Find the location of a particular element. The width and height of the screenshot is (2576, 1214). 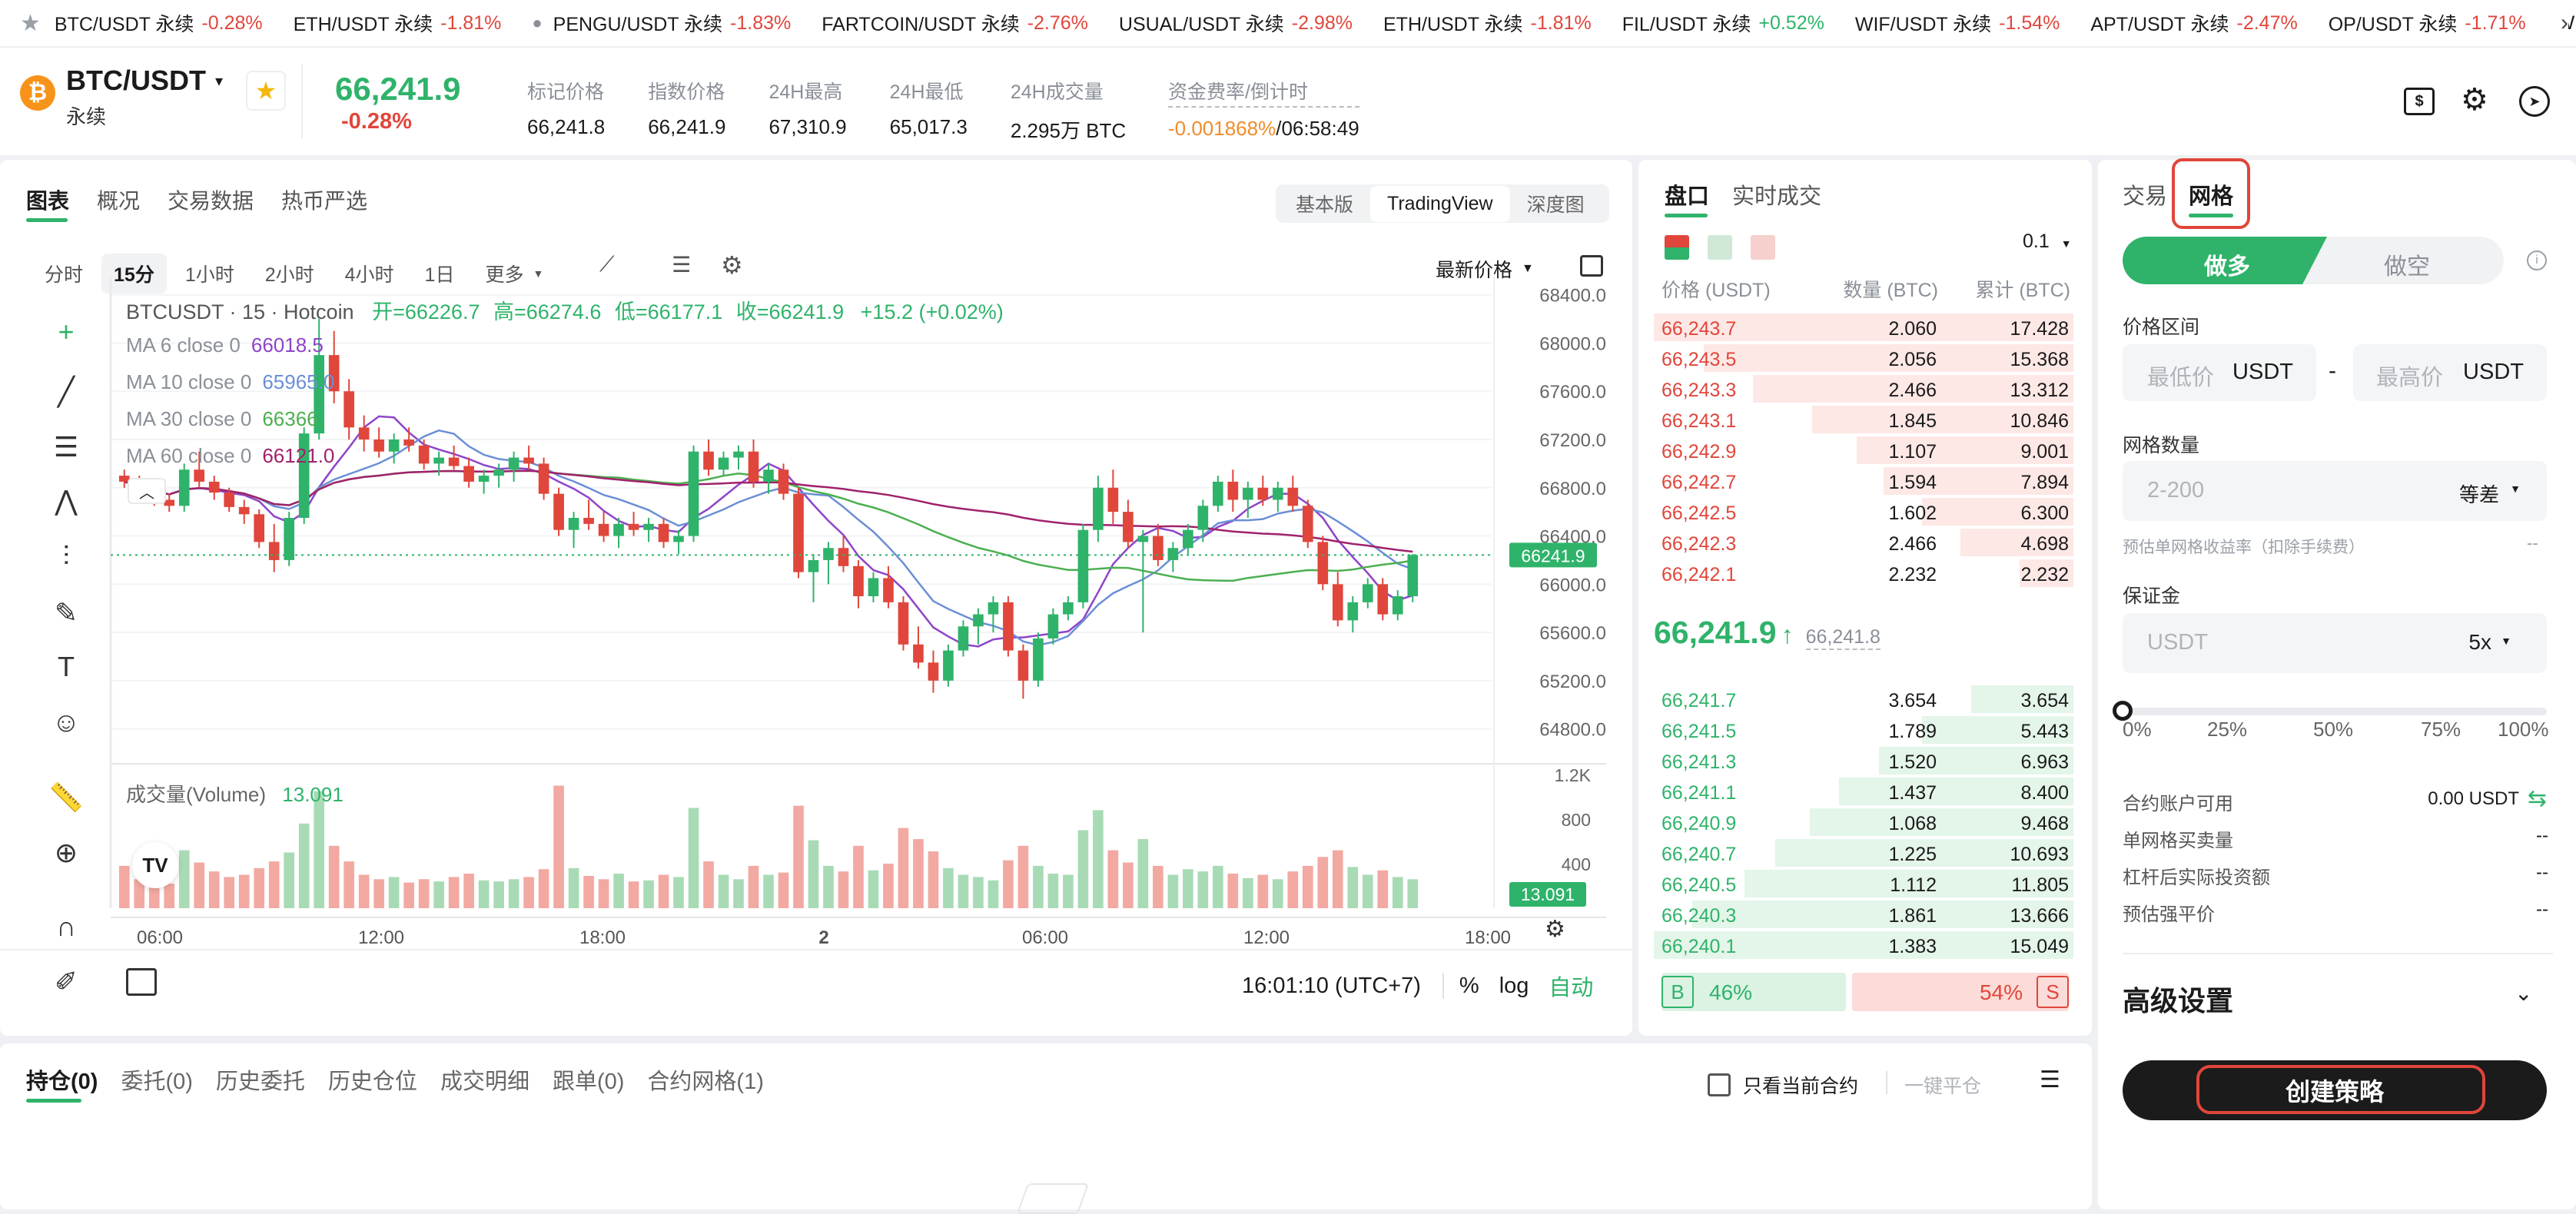

both-view-icon is located at coordinates (1677, 247).